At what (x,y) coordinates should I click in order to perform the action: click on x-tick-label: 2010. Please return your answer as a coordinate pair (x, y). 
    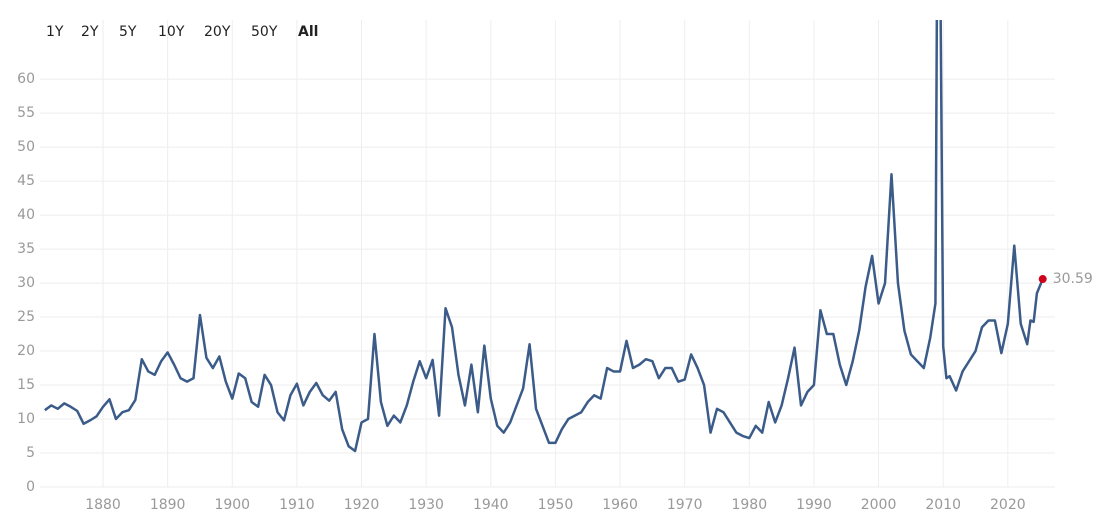
    Looking at the image, I should click on (943, 505).